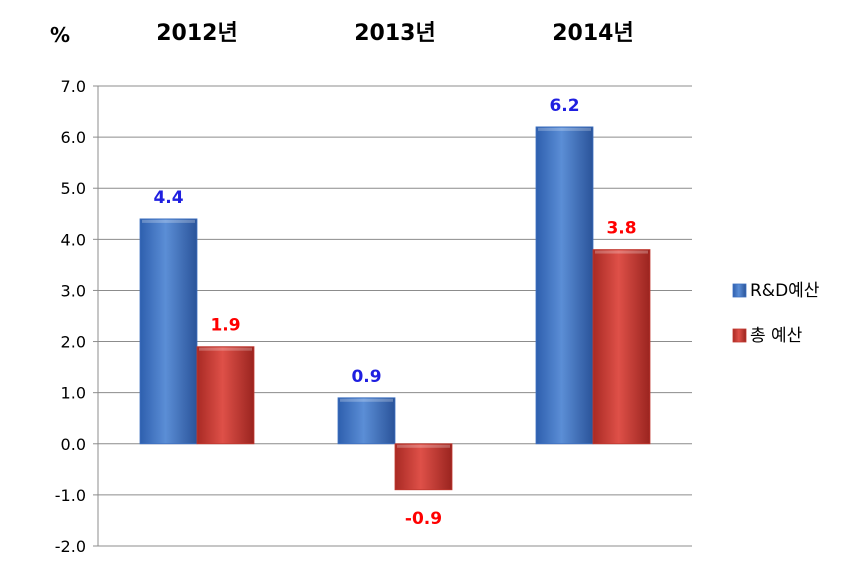 The image size is (866, 584). What do you see at coordinates (366, 377) in the screenshot?
I see `data-label: 0.9` at bounding box center [366, 377].